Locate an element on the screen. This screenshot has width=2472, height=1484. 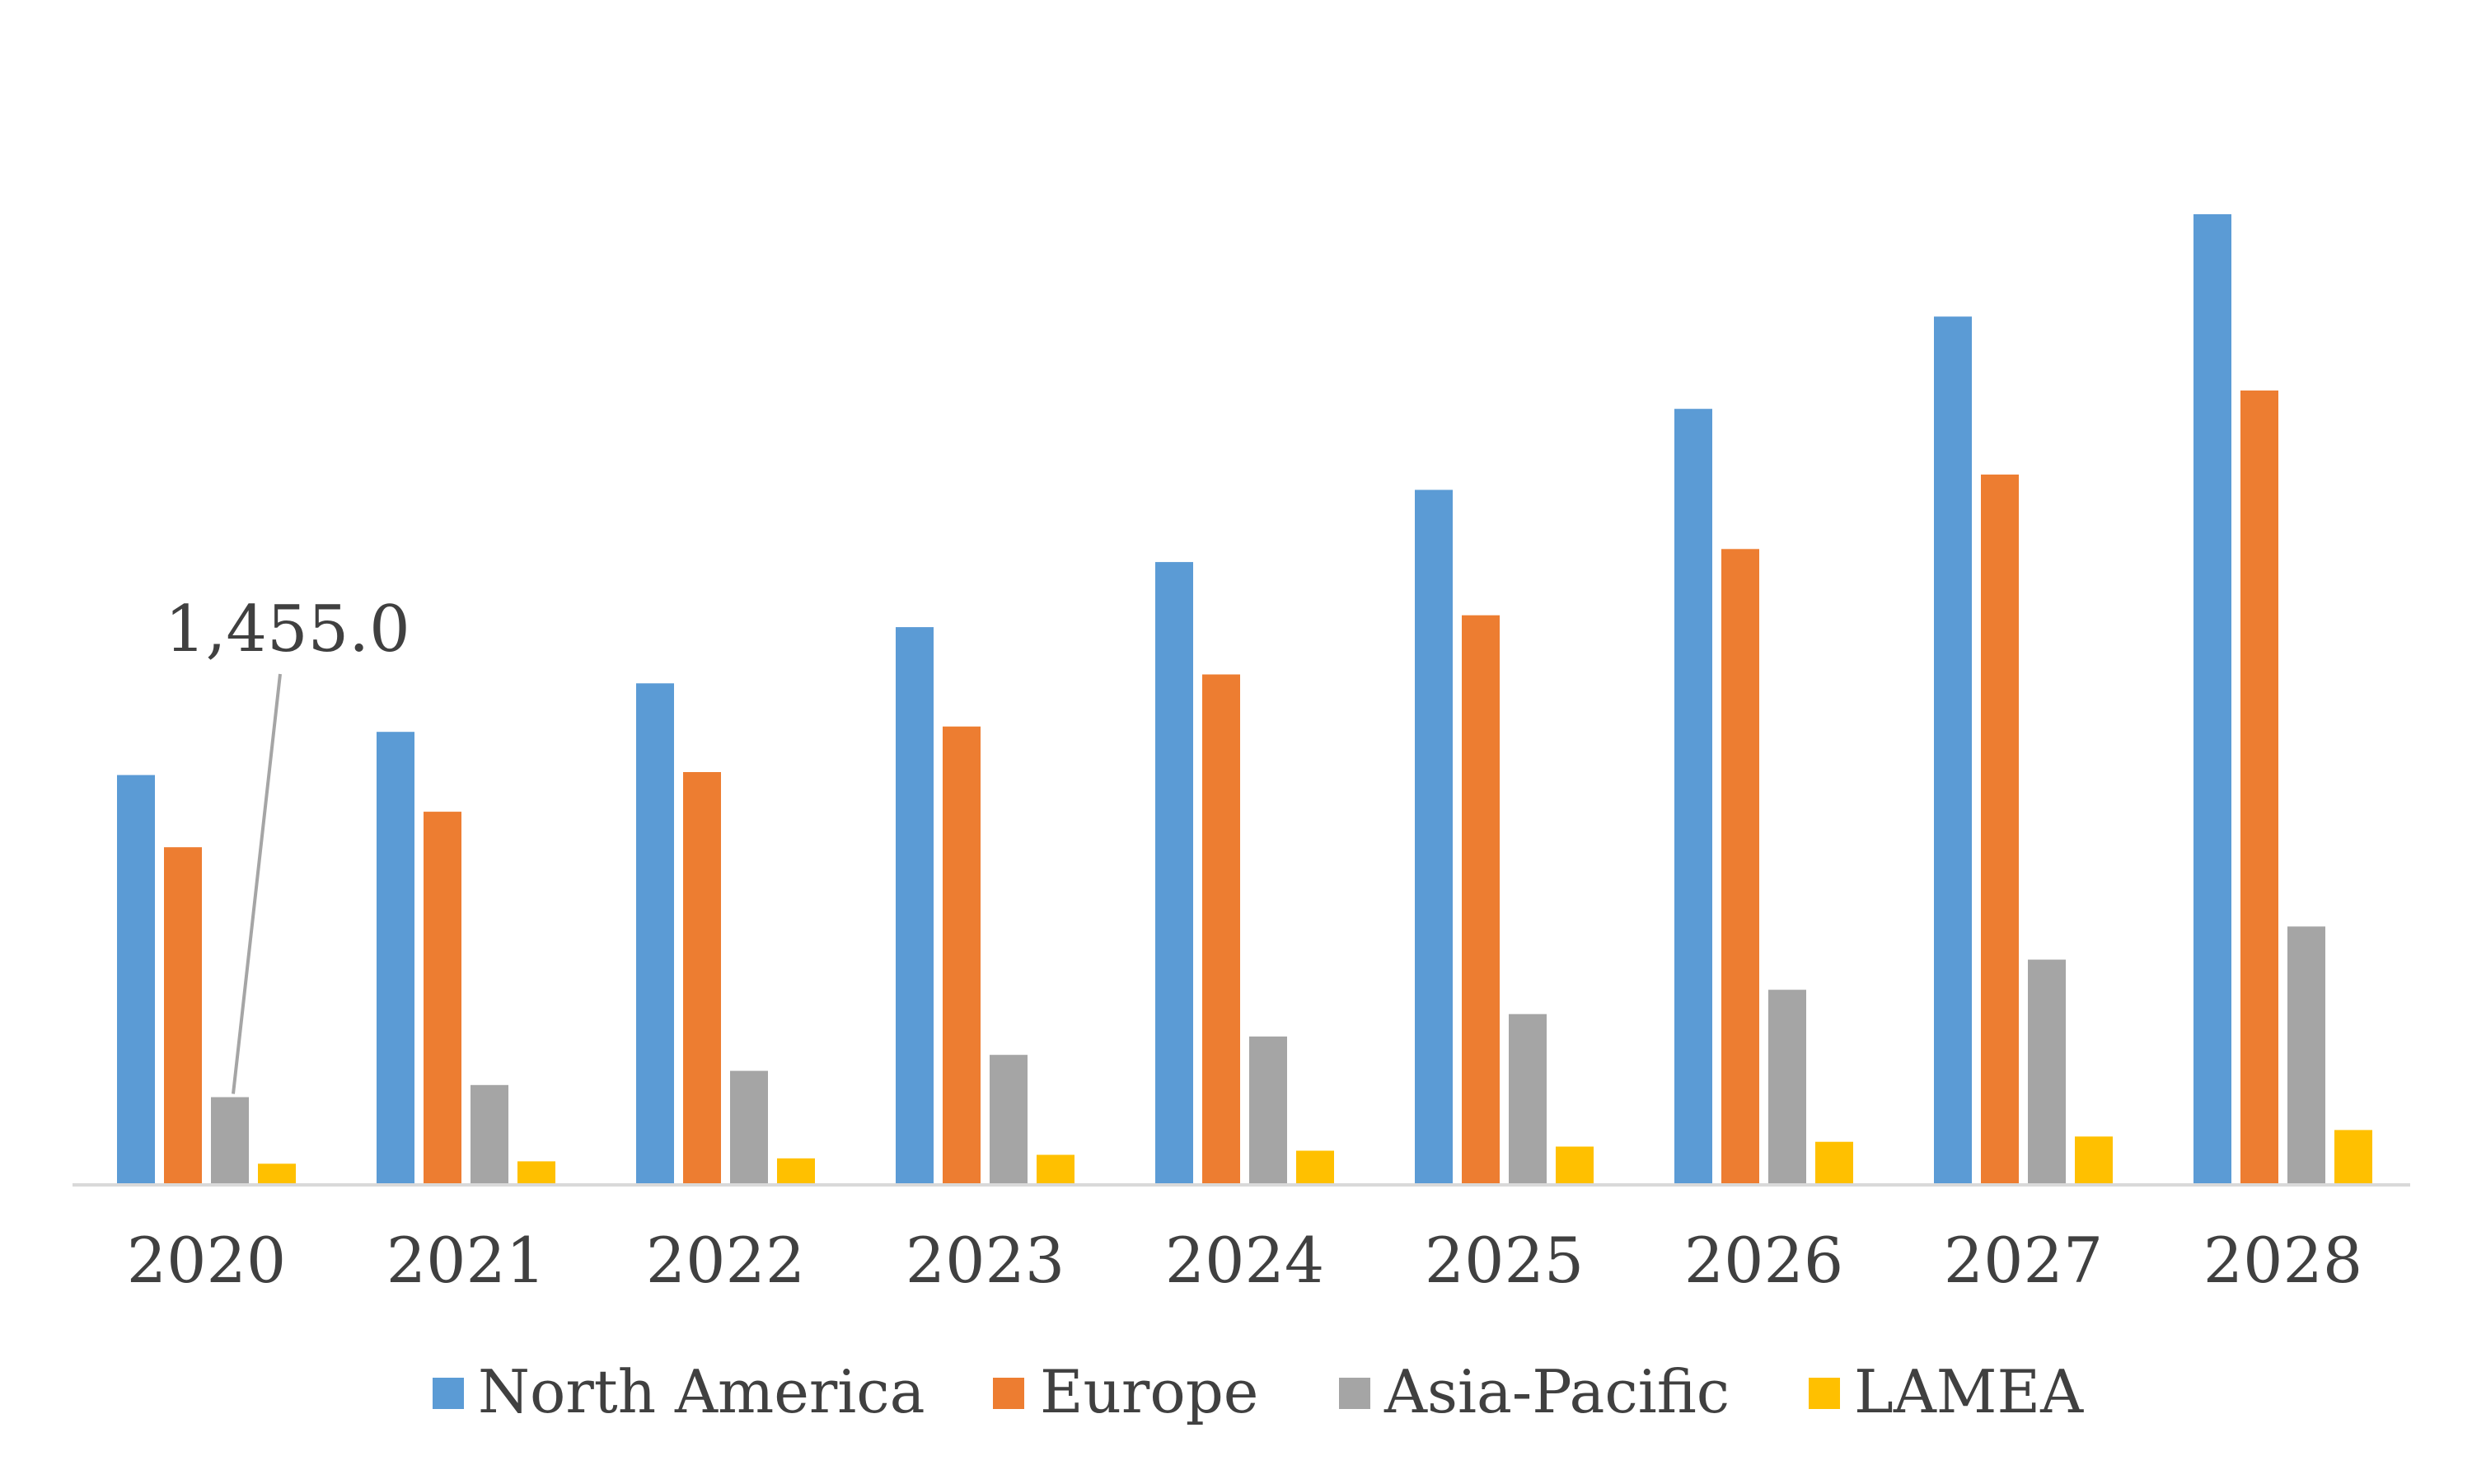
bar-north-america-2026 is located at coordinates (1693, 796).